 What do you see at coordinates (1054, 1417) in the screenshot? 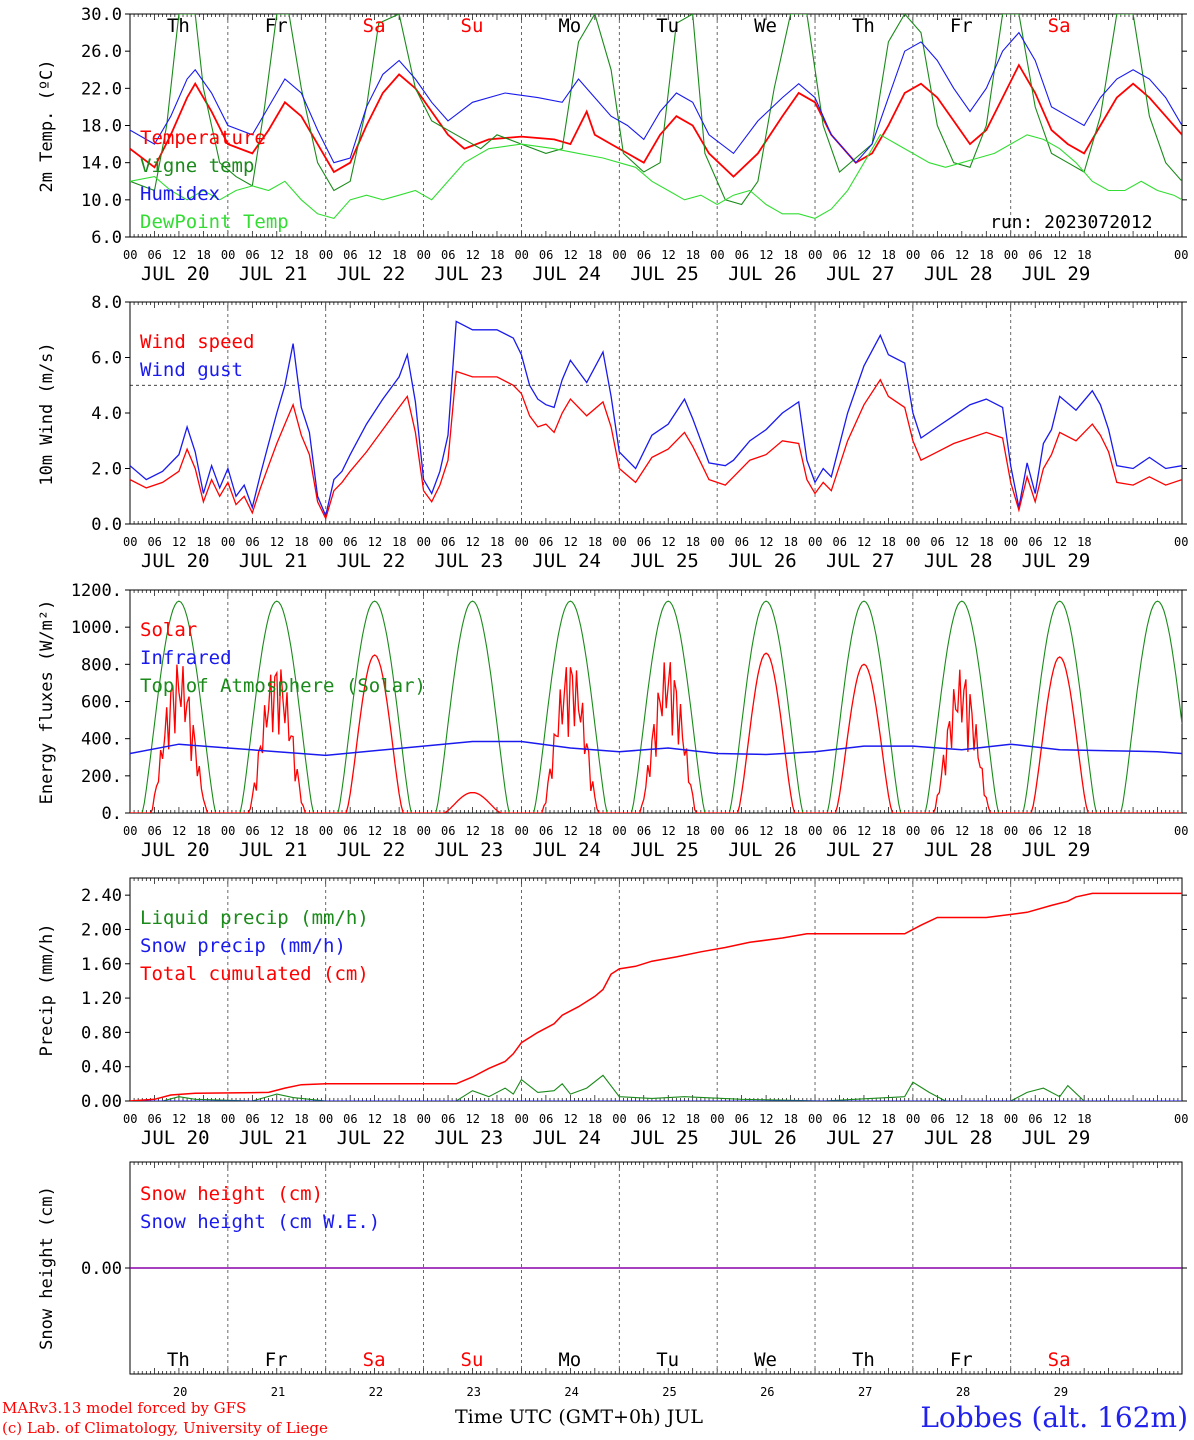
I see `location-title: Lobbes (alt. 162m)` at bounding box center [1054, 1417].